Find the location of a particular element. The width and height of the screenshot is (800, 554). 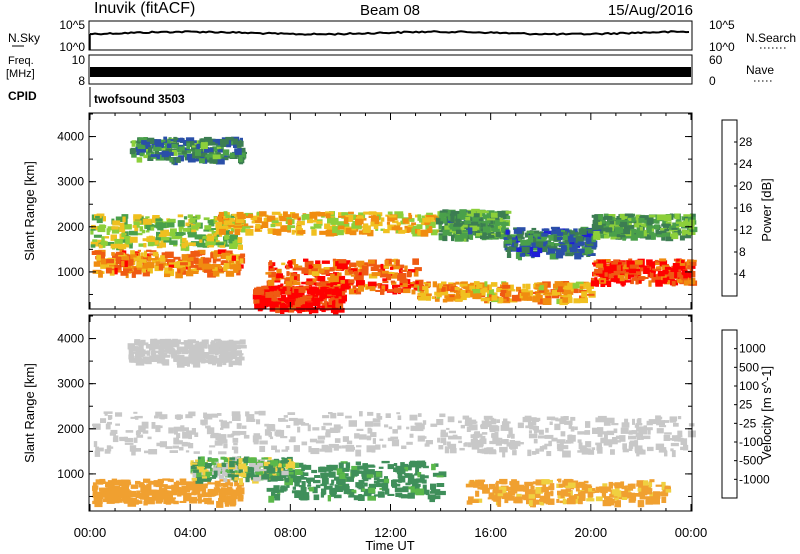

colorbar-tick-label: 16 is located at coordinates (746, 208).